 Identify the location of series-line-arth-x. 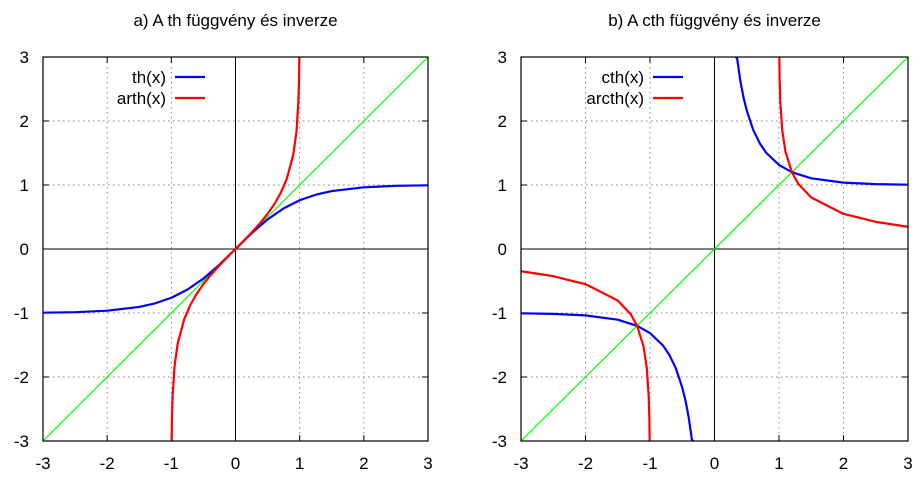
(235, 249).